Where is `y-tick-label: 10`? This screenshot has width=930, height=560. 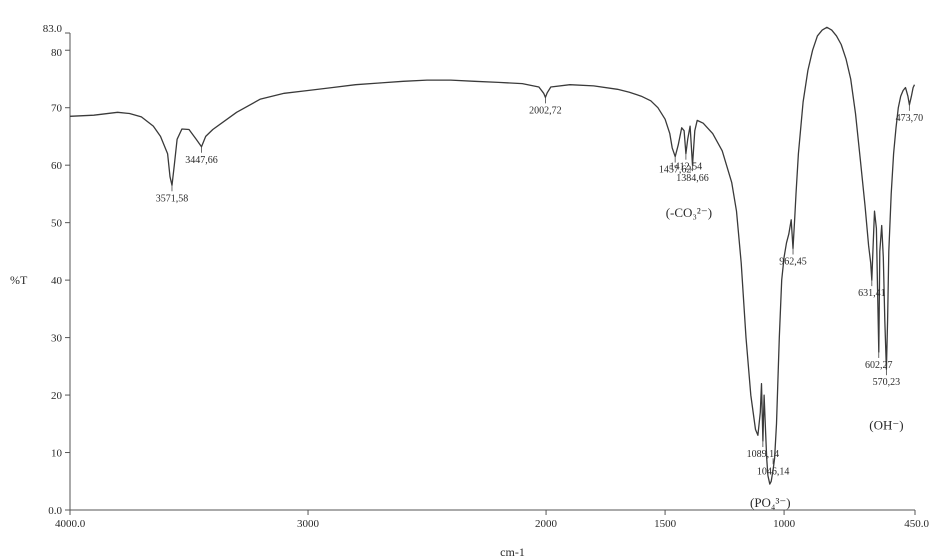
y-tick-label: 10 is located at coordinates (57, 454).